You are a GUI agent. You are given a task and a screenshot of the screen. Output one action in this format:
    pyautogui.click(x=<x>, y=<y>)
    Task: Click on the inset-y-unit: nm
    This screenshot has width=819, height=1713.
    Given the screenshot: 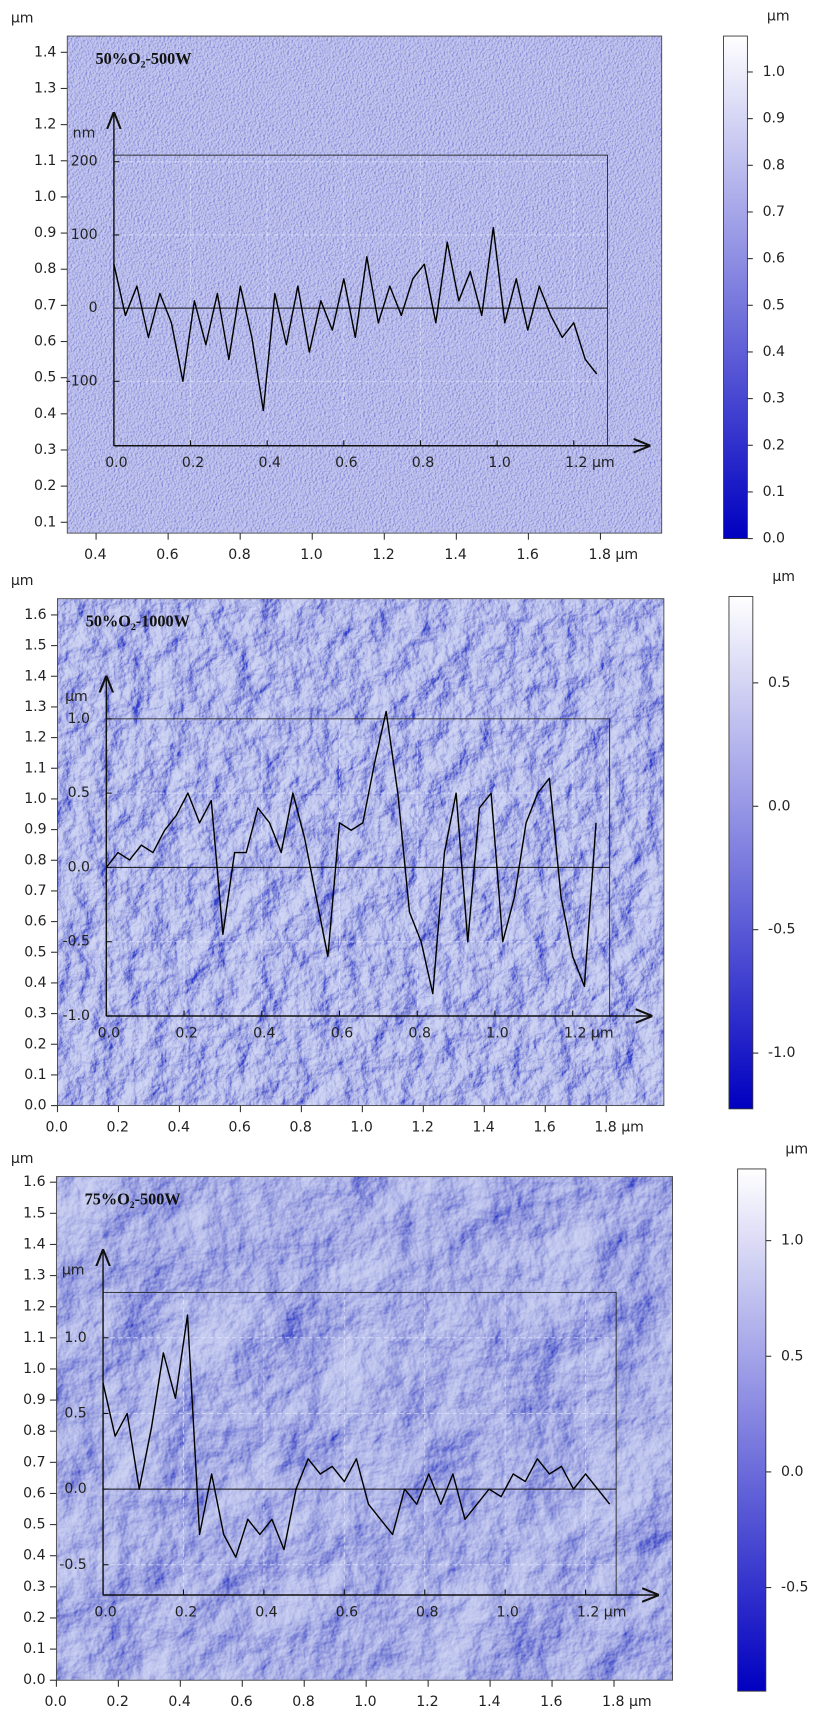 What is the action you would take?
    pyautogui.click(x=84, y=133)
    